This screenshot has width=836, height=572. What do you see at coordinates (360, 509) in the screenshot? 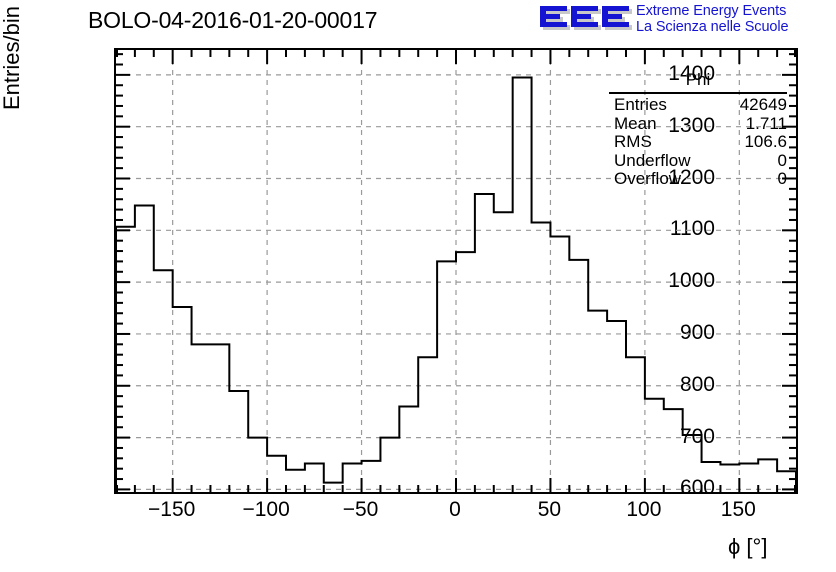
I see `x-tick-label: −50` at bounding box center [360, 509].